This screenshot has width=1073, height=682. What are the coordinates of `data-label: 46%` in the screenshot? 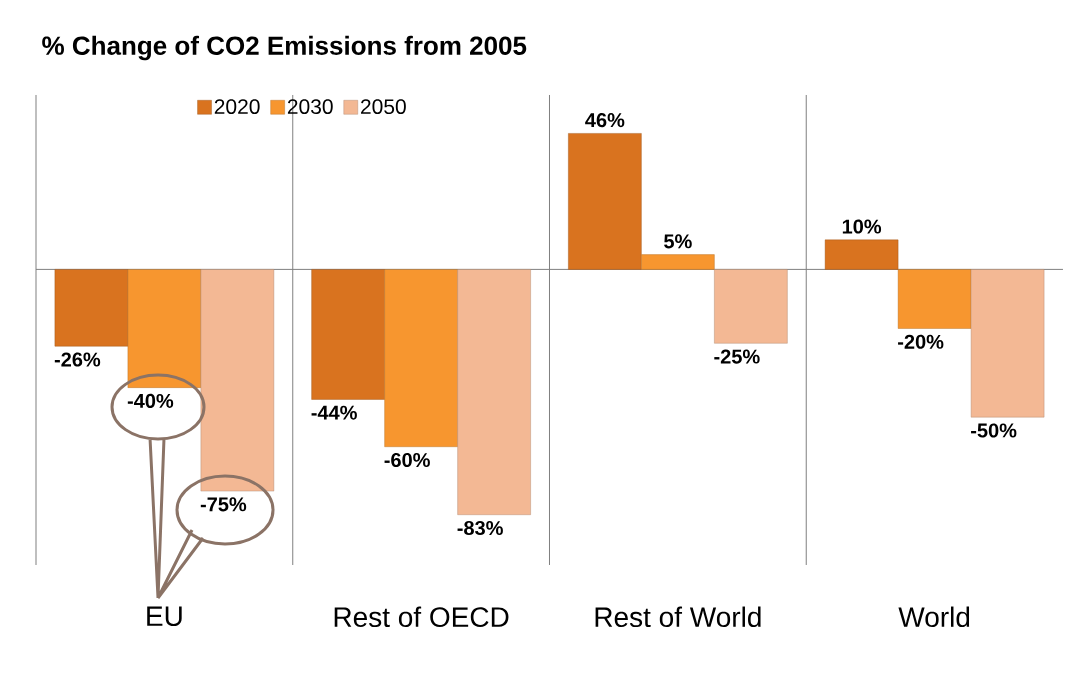 It's located at (605, 120).